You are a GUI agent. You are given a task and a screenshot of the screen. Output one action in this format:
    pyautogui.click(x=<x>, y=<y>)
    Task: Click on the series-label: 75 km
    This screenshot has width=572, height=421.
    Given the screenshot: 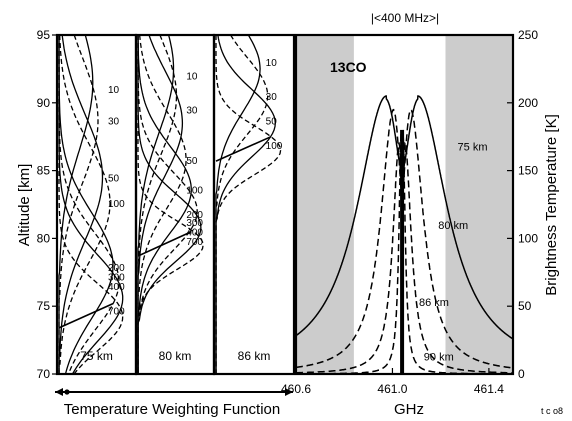 What is the action you would take?
    pyautogui.click(x=473, y=147)
    